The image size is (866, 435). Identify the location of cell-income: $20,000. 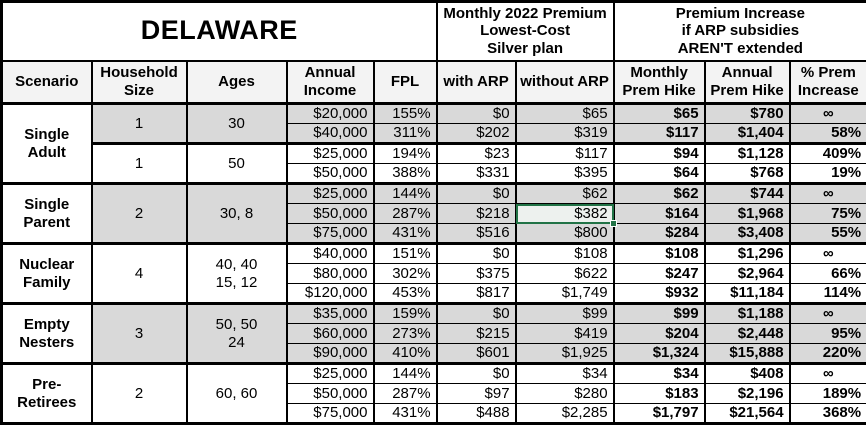
(330, 113).